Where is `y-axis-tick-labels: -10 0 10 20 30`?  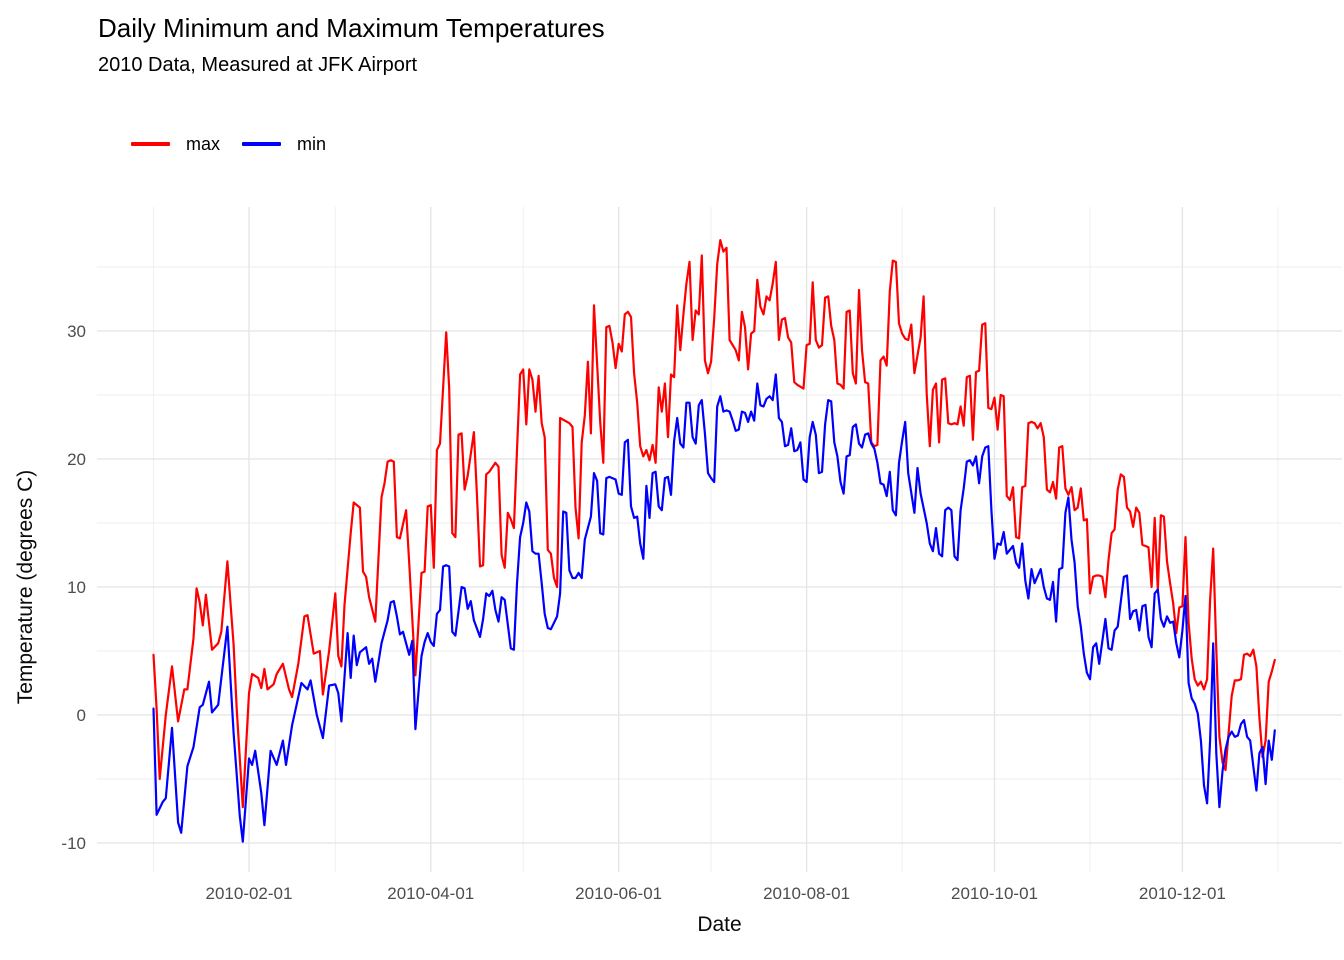 y-axis-tick-labels: -10 0 10 20 30 is located at coordinates (73, 587).